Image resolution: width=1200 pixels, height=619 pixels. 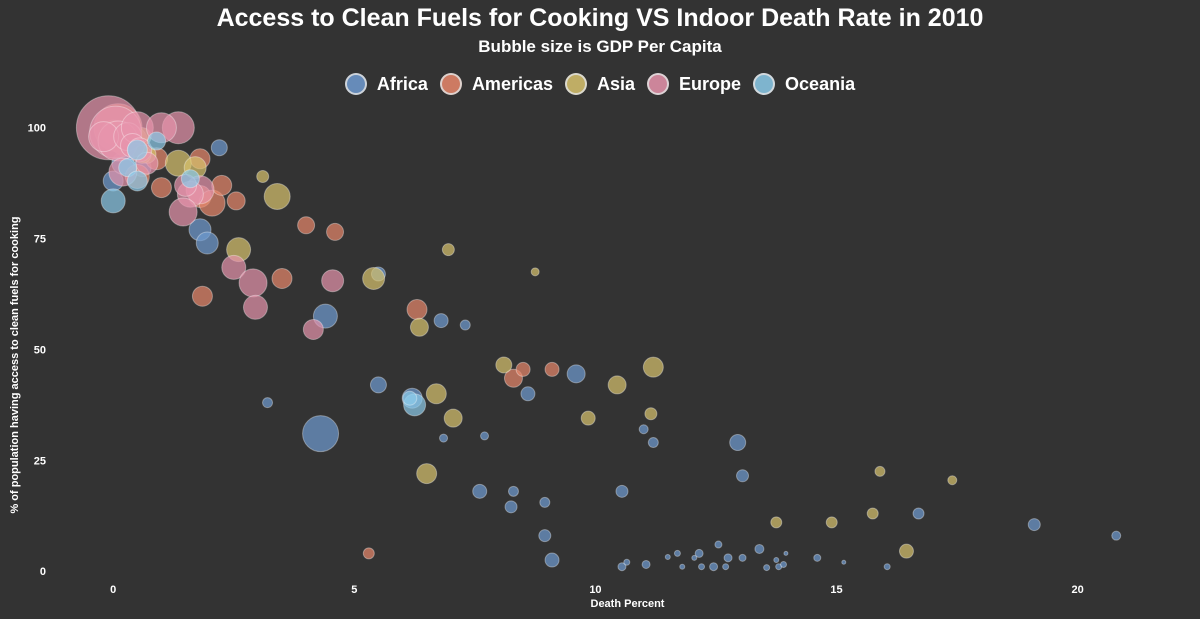 What do you see at coordinates (694, 84) in the screenshot?
I see `legend-item-europe: Europe` at bounding box center [694, 84].